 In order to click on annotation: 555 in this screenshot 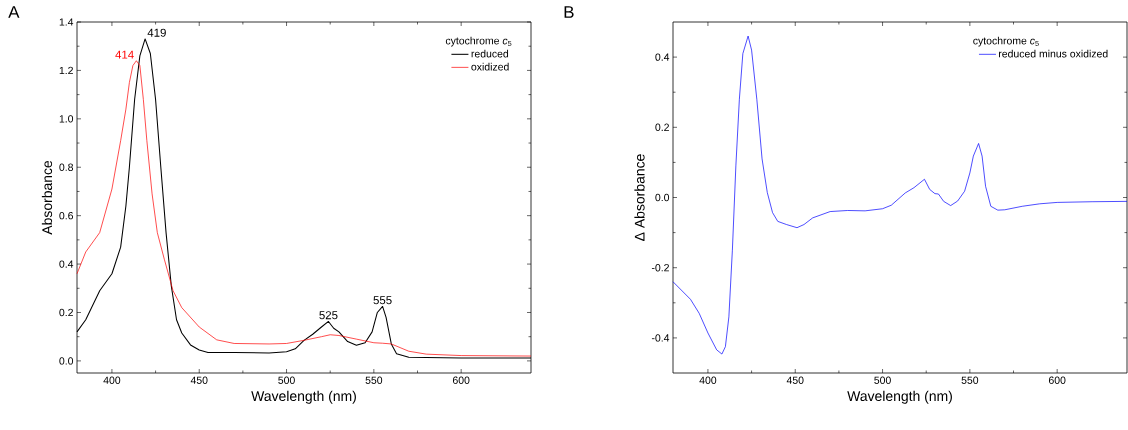, I will do `click(382, 300)`.